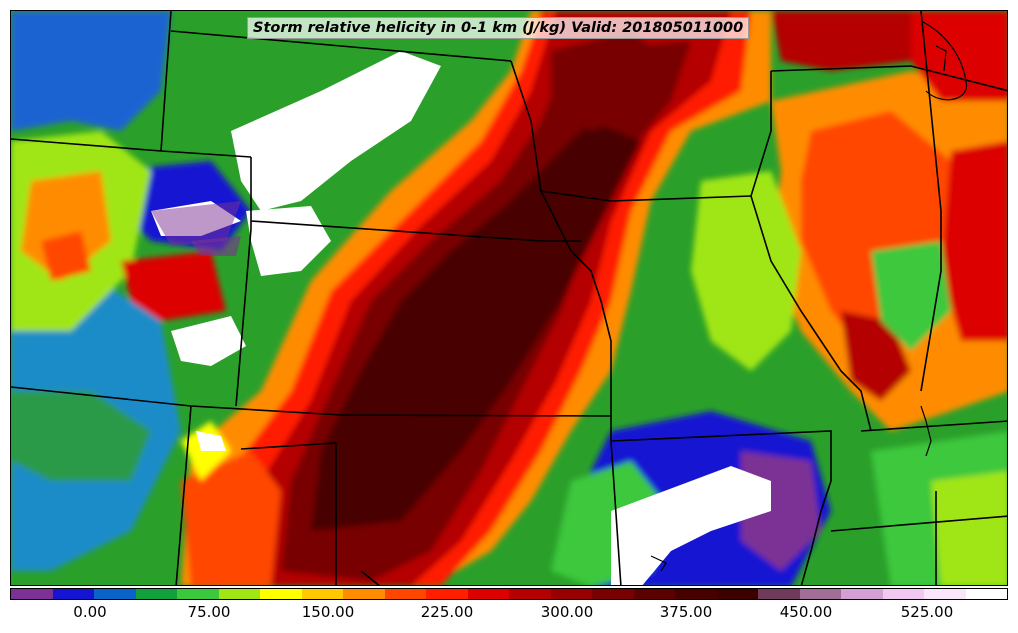  Describe the element at coordinates (90, 612) in the screenshot. I see `colorbar-tick-label: 0.00` at that location.